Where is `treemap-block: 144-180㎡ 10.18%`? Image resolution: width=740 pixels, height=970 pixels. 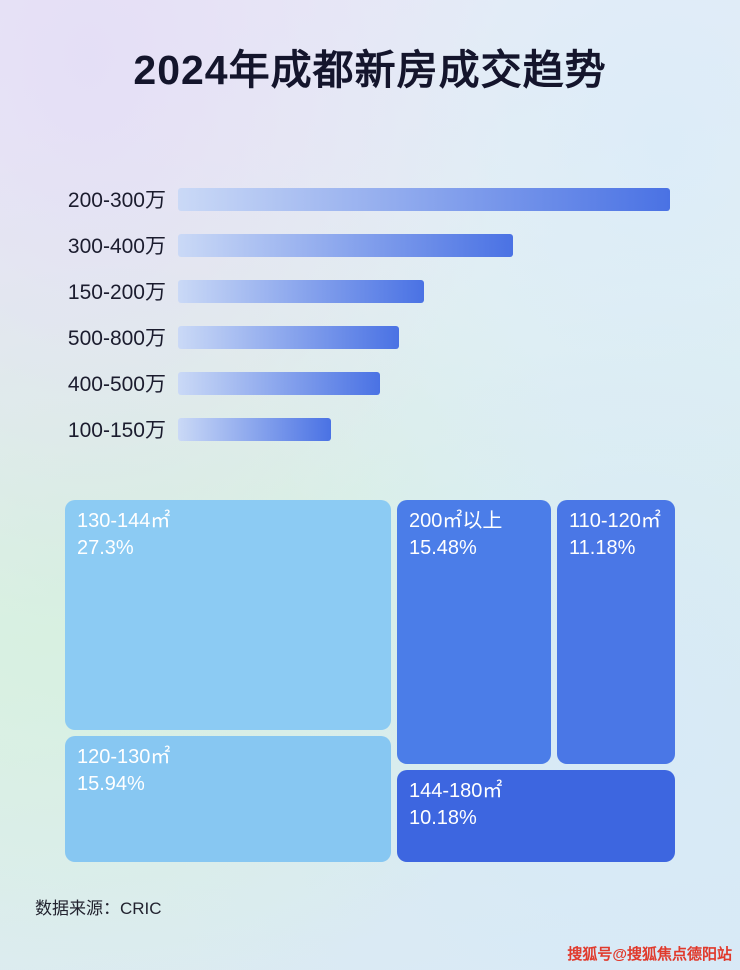 treemap-block: 144-180㎡ 10.18% is located at coordinates (536, 816).